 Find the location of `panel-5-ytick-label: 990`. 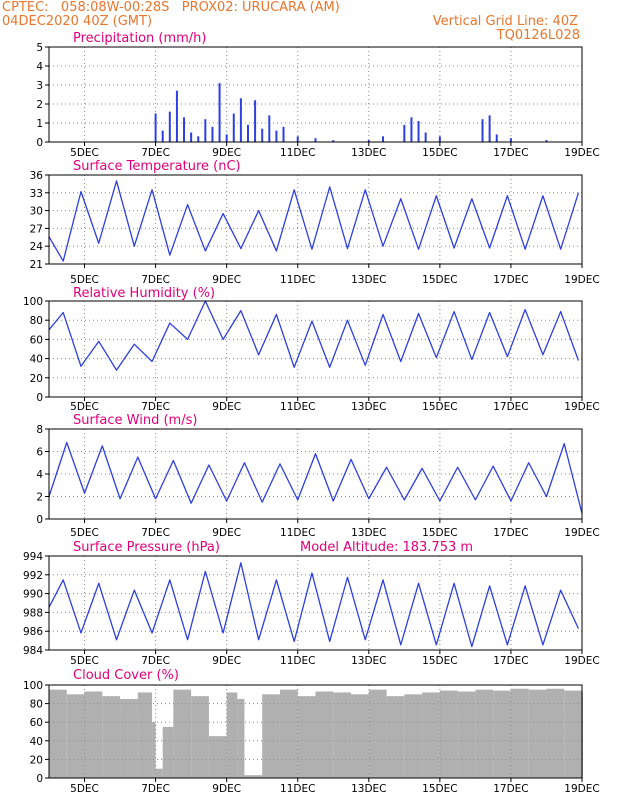

panel-5-ytick-label: 990 is located at coordinates (33, 595).